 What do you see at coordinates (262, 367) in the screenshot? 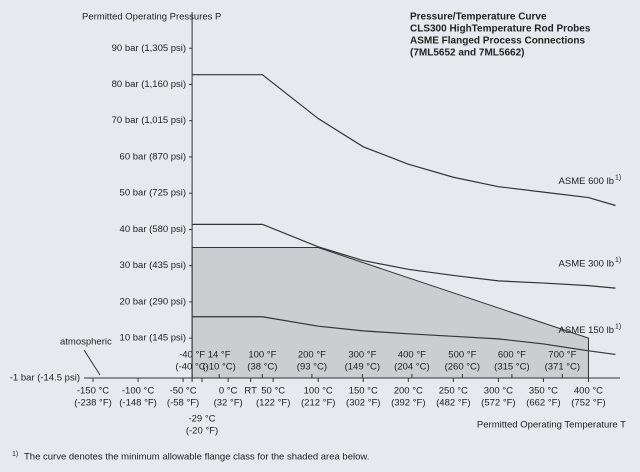
I see `x2-tick-sublabel: (38 °C)` at bounding box center [262, 367].